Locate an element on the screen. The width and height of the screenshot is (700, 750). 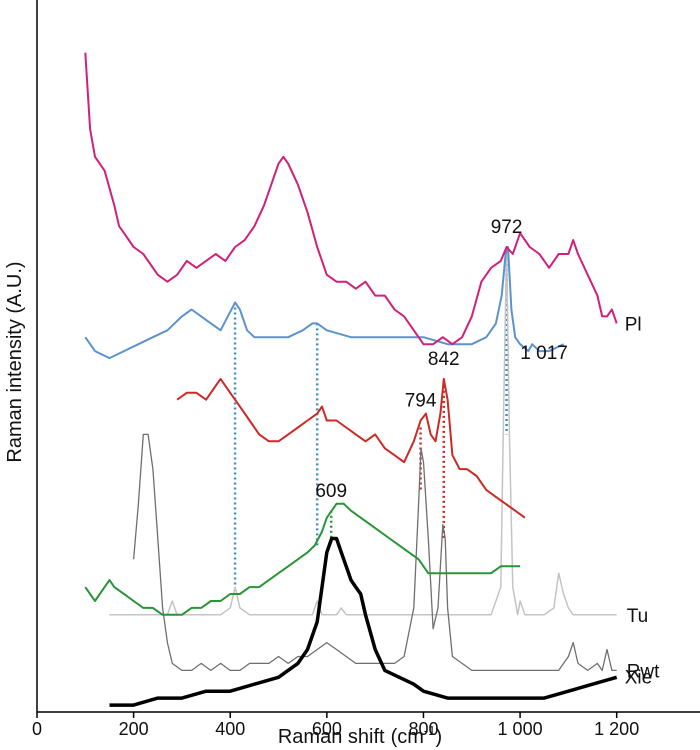
x-axis-label-main: Raman shift is located at coordinates (331, 737).